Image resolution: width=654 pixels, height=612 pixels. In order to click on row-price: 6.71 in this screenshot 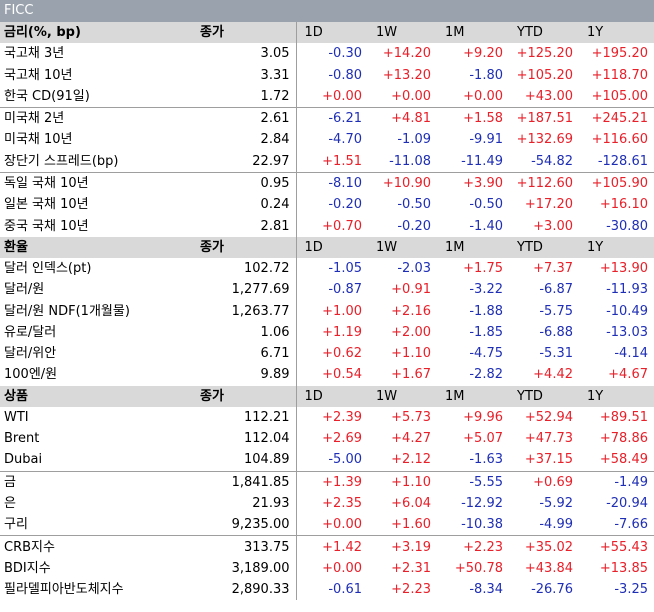, I will do `click(246, 353)`.